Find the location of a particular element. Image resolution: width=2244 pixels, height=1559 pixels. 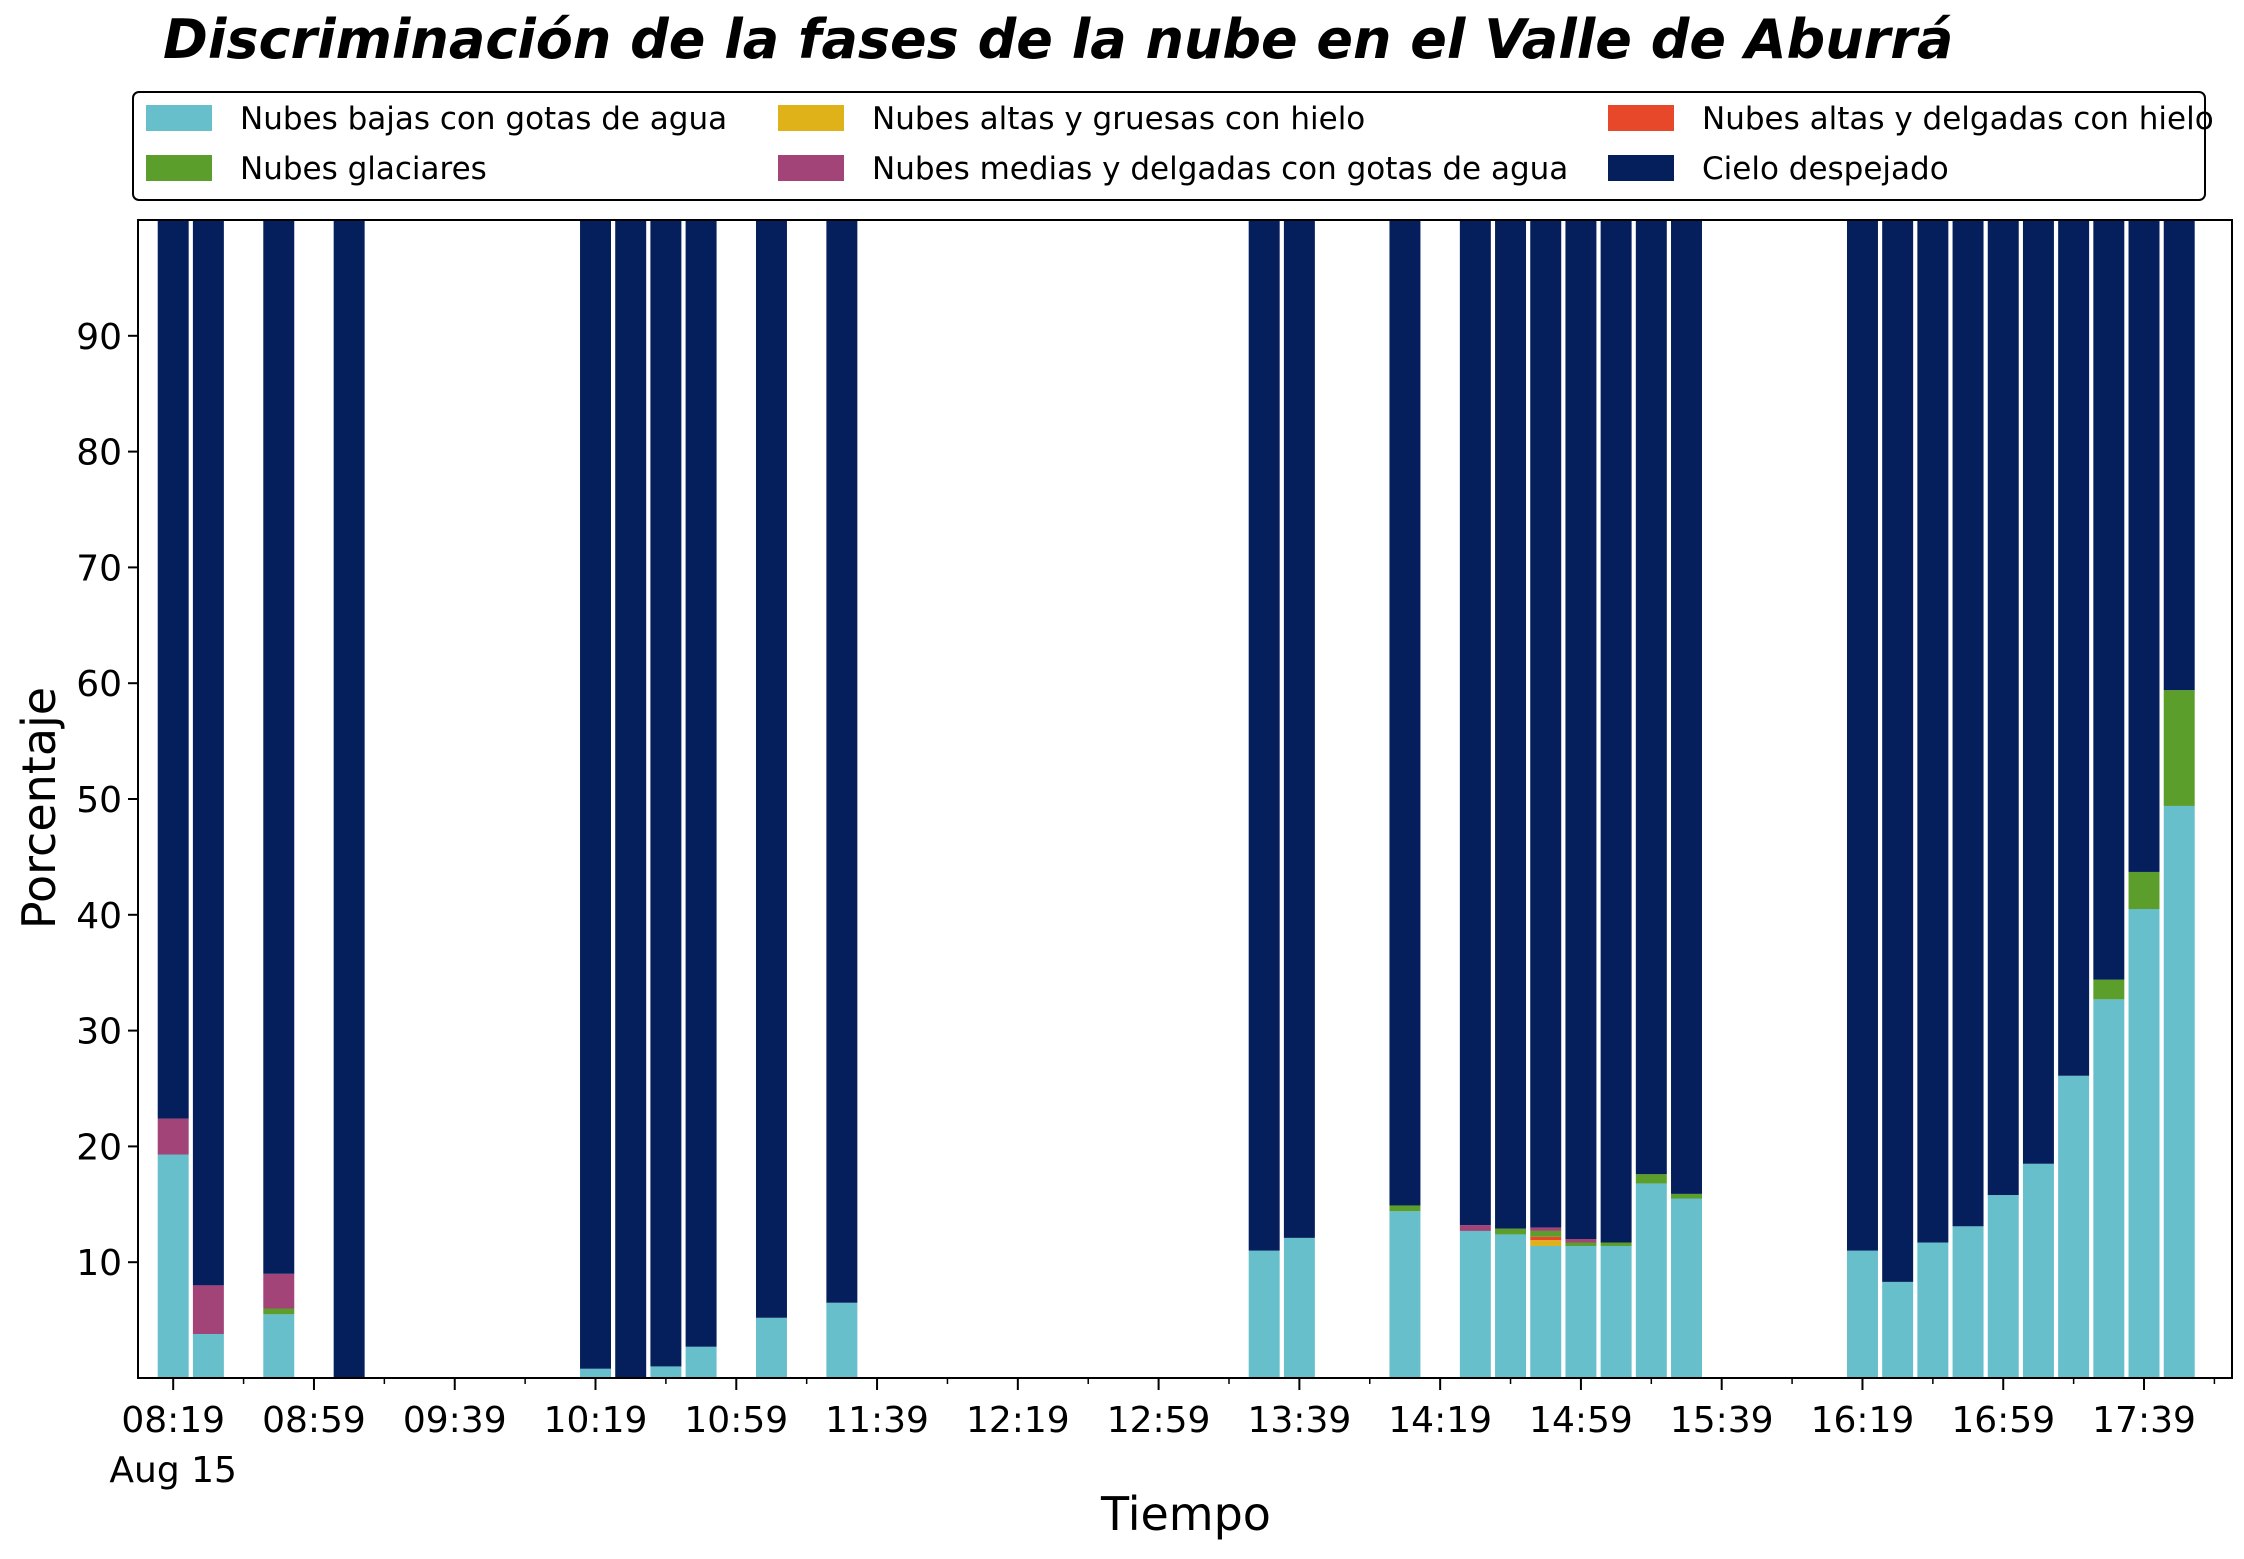

x-tick-label: 11:39 is located at coordinates (877, 1420).